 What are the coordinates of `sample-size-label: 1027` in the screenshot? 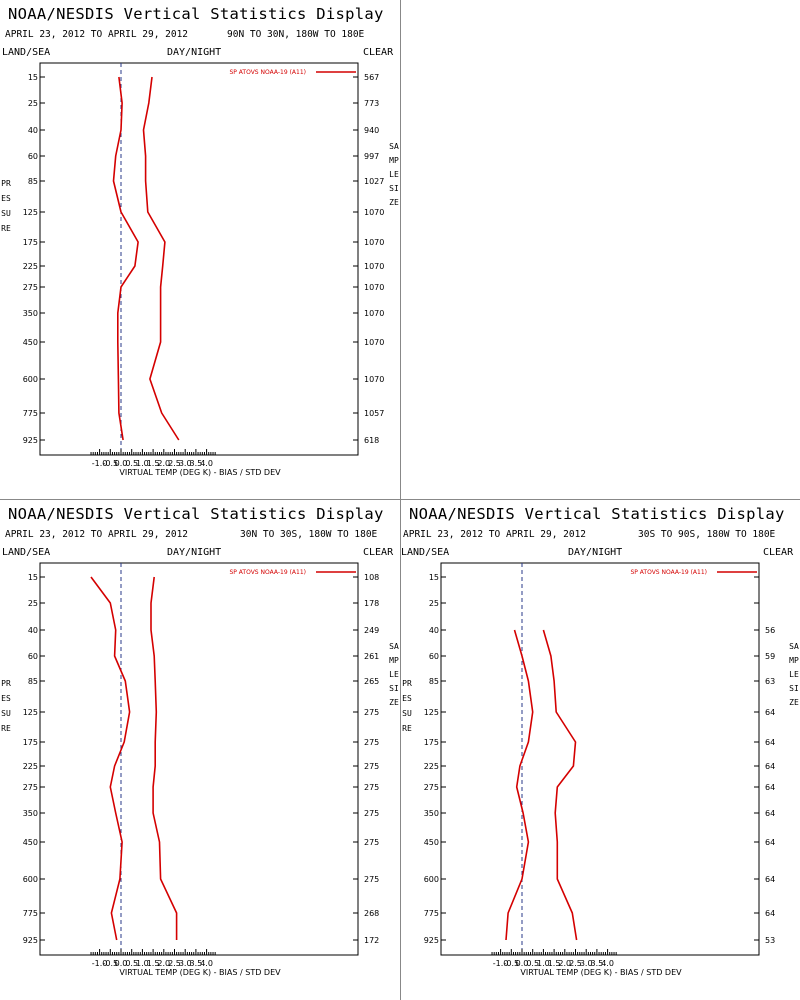 It's located at (374, 181).